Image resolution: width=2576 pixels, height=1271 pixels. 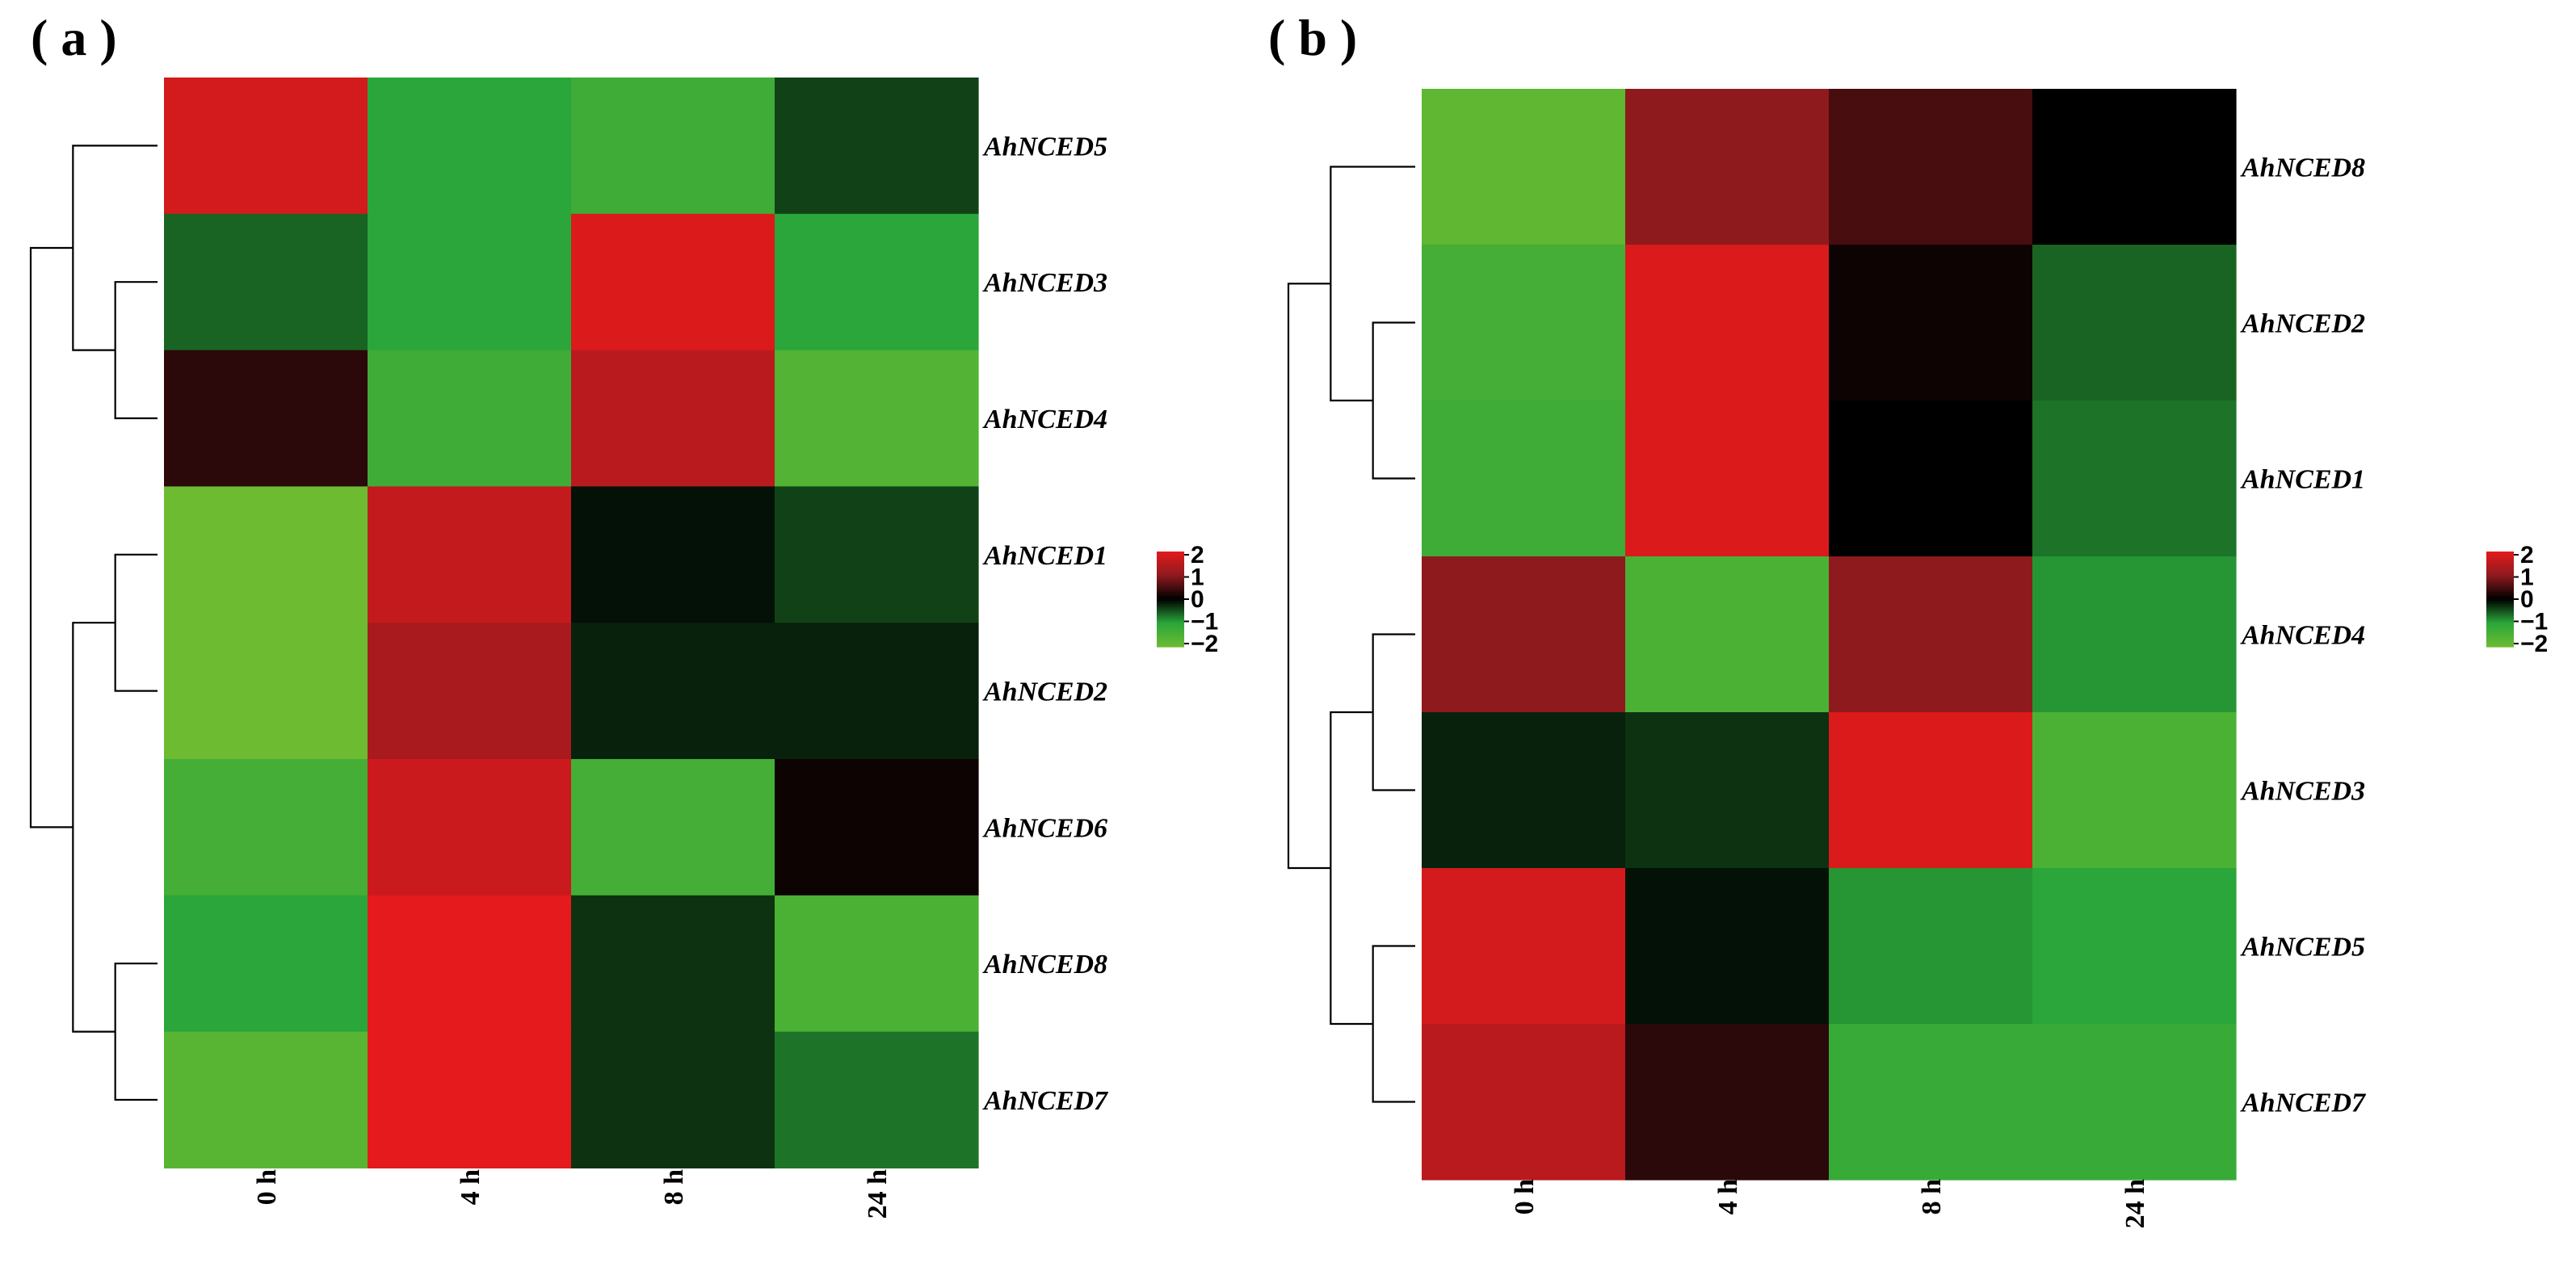 I want to click on heatmap-cell-AhNCED6-8h, so click(x=673, y=827).